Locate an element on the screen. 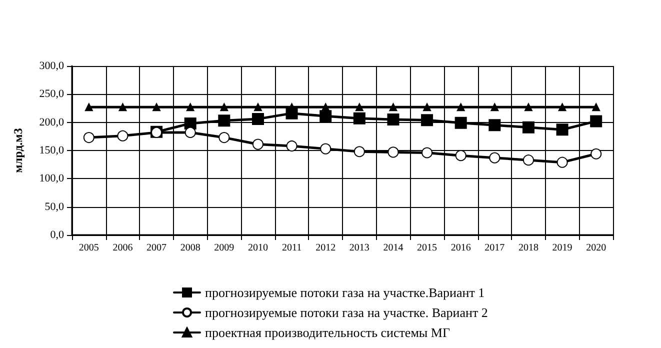 The width and height of the screenshot is (661, 348). x-tick-label: 2009 is located at coordinates (224, 248).